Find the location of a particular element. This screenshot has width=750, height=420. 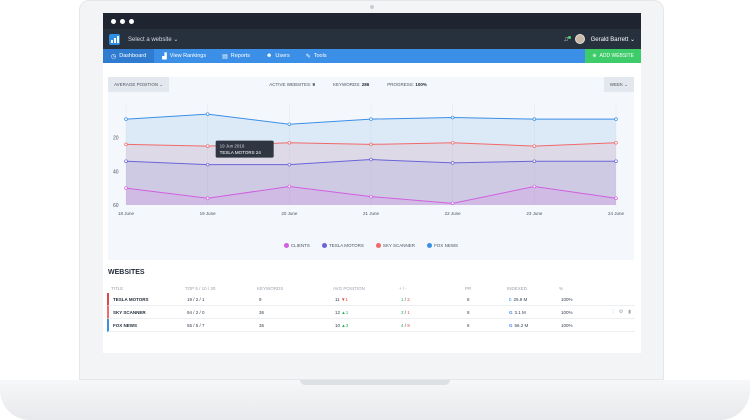

bell-icon: ♫ is located at coordinates (567, 39).